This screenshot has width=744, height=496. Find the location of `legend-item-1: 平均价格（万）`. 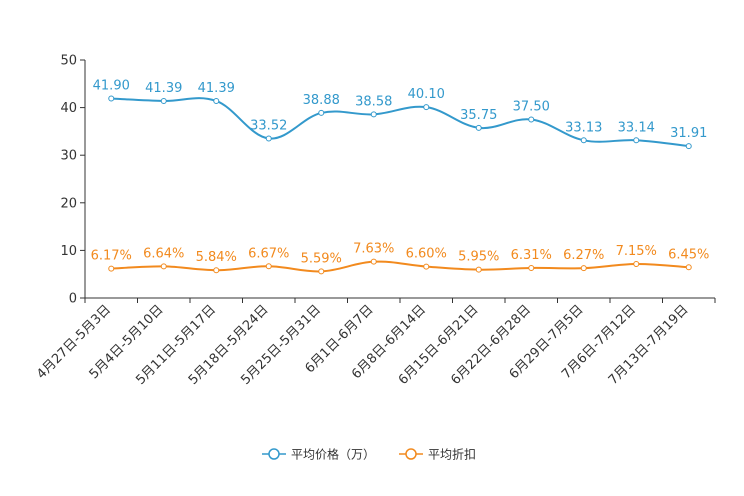

legend-item-1: 平均价格（万） is located at coordinates (318, 454).